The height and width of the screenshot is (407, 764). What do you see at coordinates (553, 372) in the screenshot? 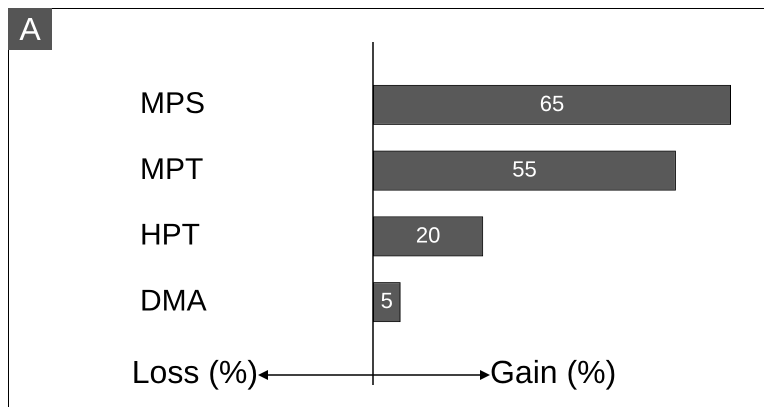
I see `annotation: Gain (%)` at bounding box center [553, 372].